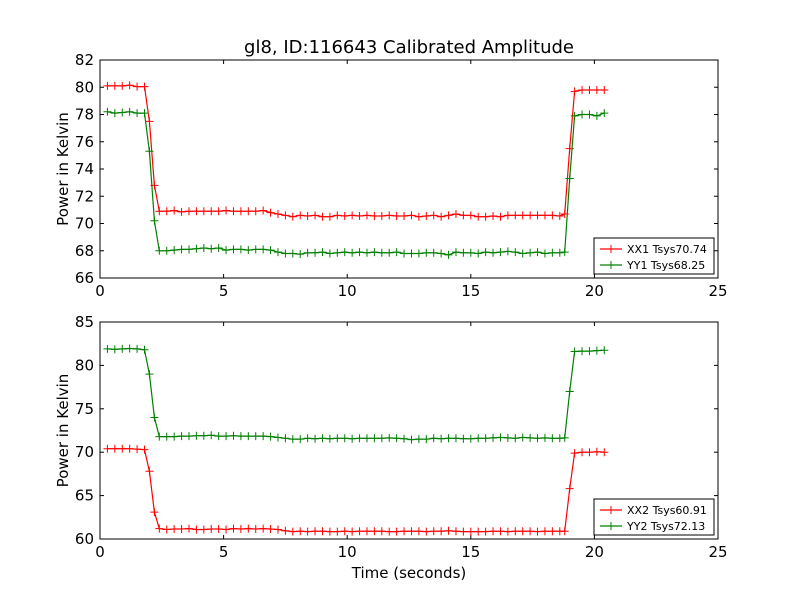  Describe the element at coordinates (667, 249) in the screenshot. I see `legend-label: XX1 Tsys70.74` at that location.